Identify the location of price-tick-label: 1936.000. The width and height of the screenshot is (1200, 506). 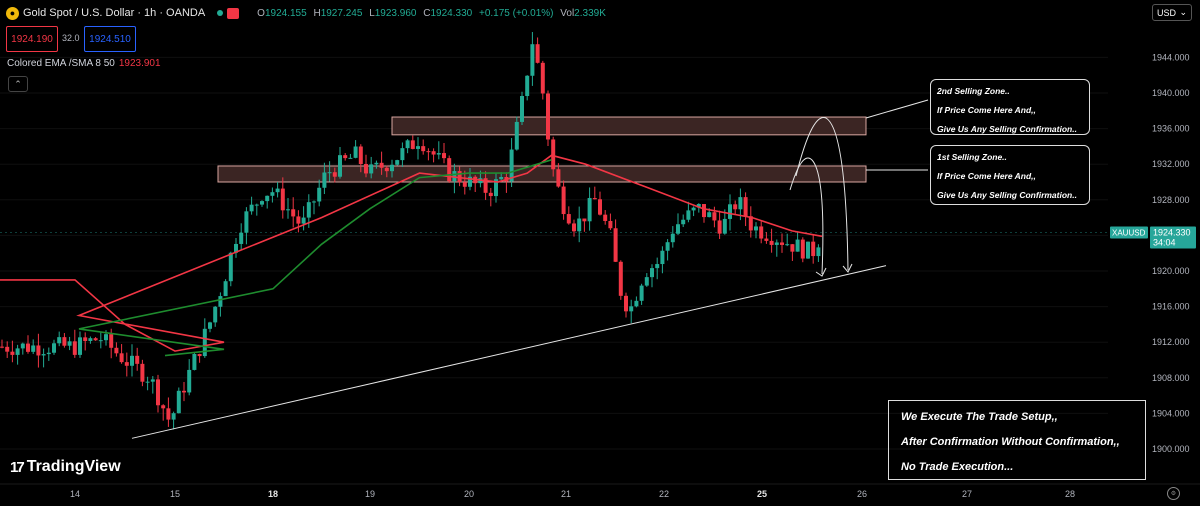
(1171, 129).